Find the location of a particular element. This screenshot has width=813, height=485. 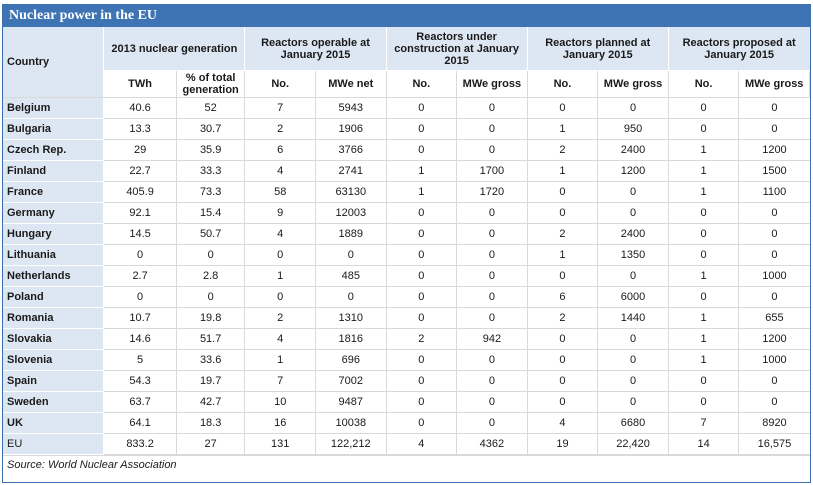

value-cell: 18.3 is located at coordinates (211, 423).